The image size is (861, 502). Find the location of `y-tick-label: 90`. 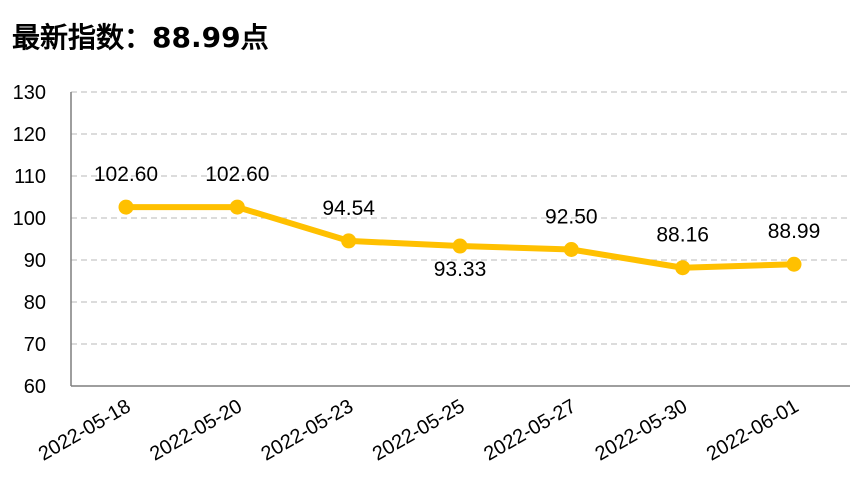

y-tick-label: 90 is located at coordinates (35, 261).